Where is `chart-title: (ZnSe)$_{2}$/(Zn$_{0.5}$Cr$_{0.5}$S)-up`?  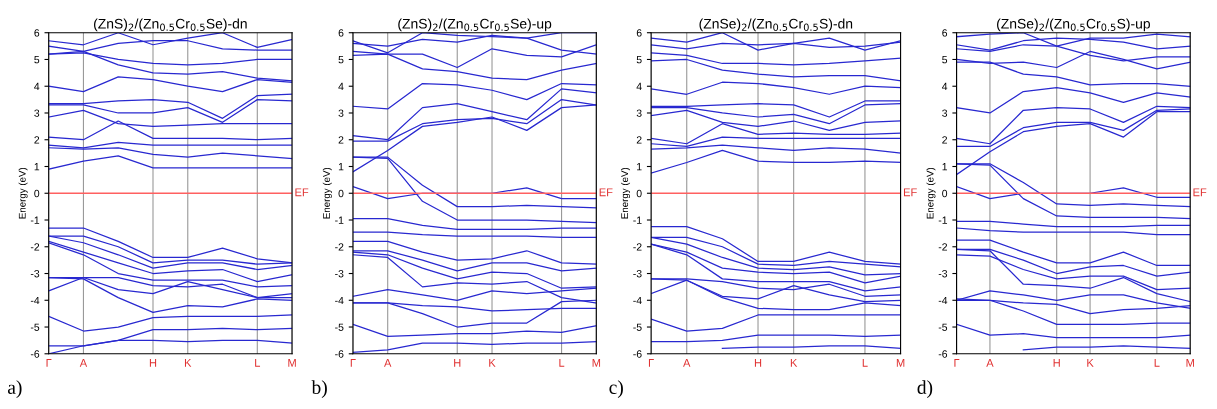 chart-title: (ZnSe)$_{2}$/(Zn$_{0.5}$Cr$_{0.5}$S)-up is located at coordinates (1073, 25).